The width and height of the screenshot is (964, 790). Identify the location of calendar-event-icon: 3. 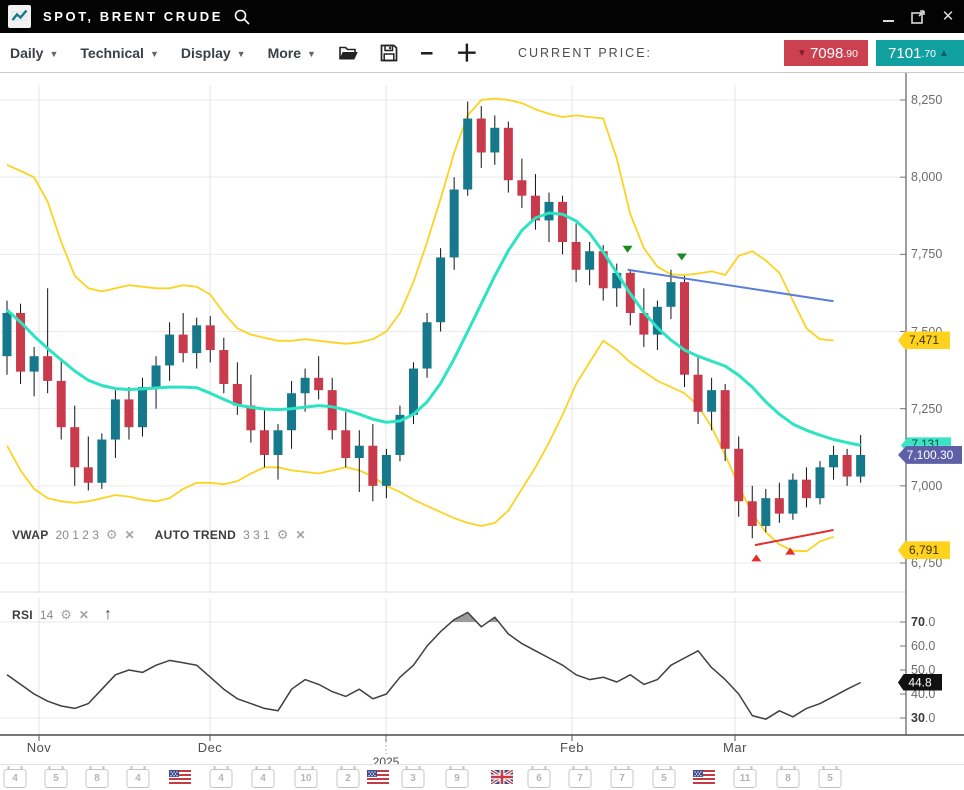
(413, 777).